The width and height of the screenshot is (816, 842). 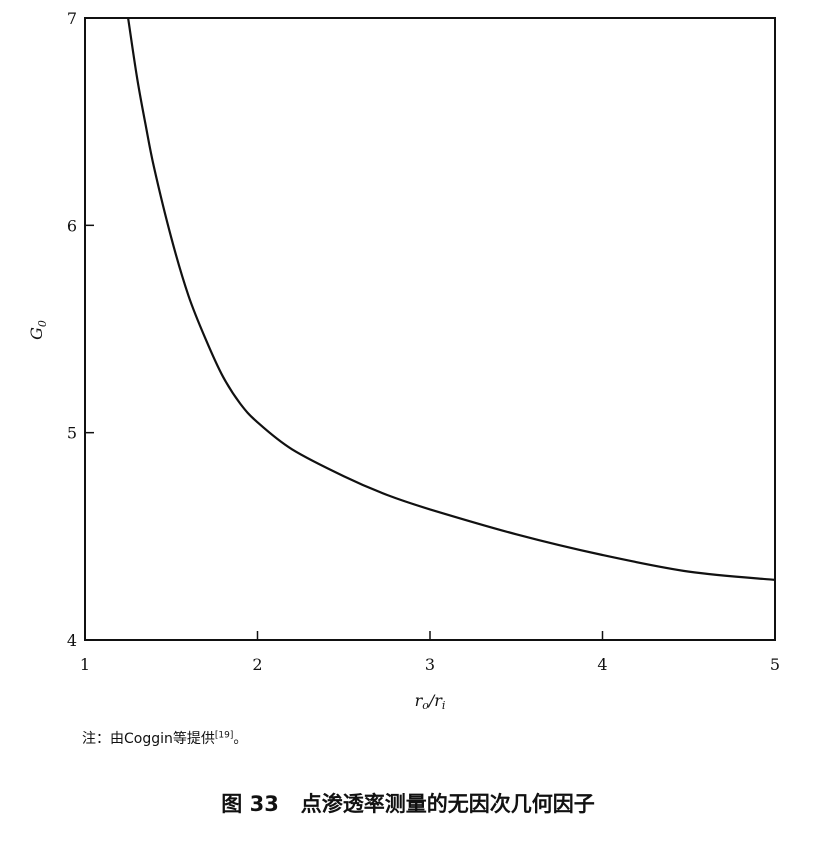 I want to click on x-tick-label: 4, so click(x=602, y=664).